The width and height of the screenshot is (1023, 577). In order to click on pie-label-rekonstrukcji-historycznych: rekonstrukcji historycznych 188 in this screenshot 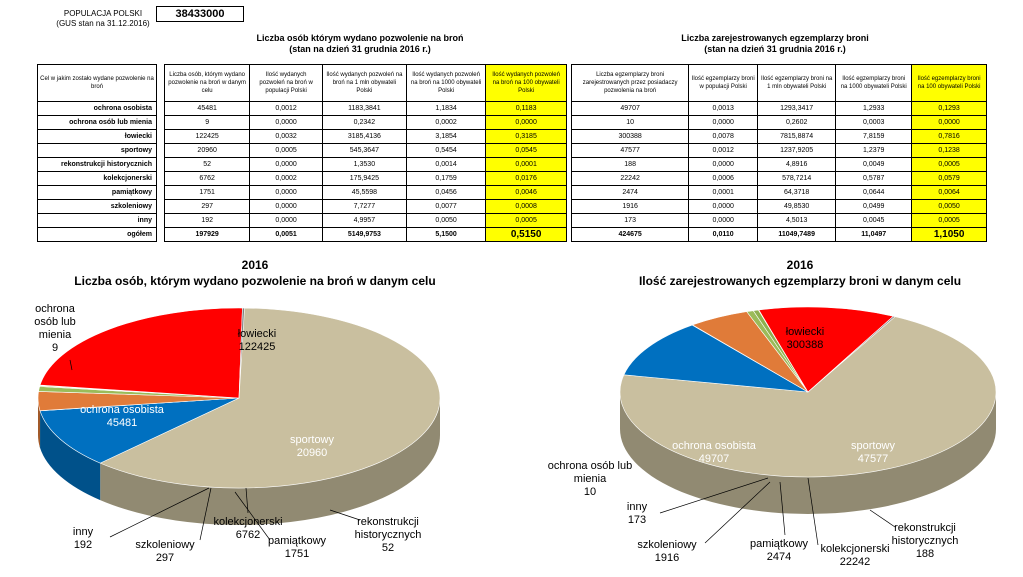, I will do `click(925, 541)`.